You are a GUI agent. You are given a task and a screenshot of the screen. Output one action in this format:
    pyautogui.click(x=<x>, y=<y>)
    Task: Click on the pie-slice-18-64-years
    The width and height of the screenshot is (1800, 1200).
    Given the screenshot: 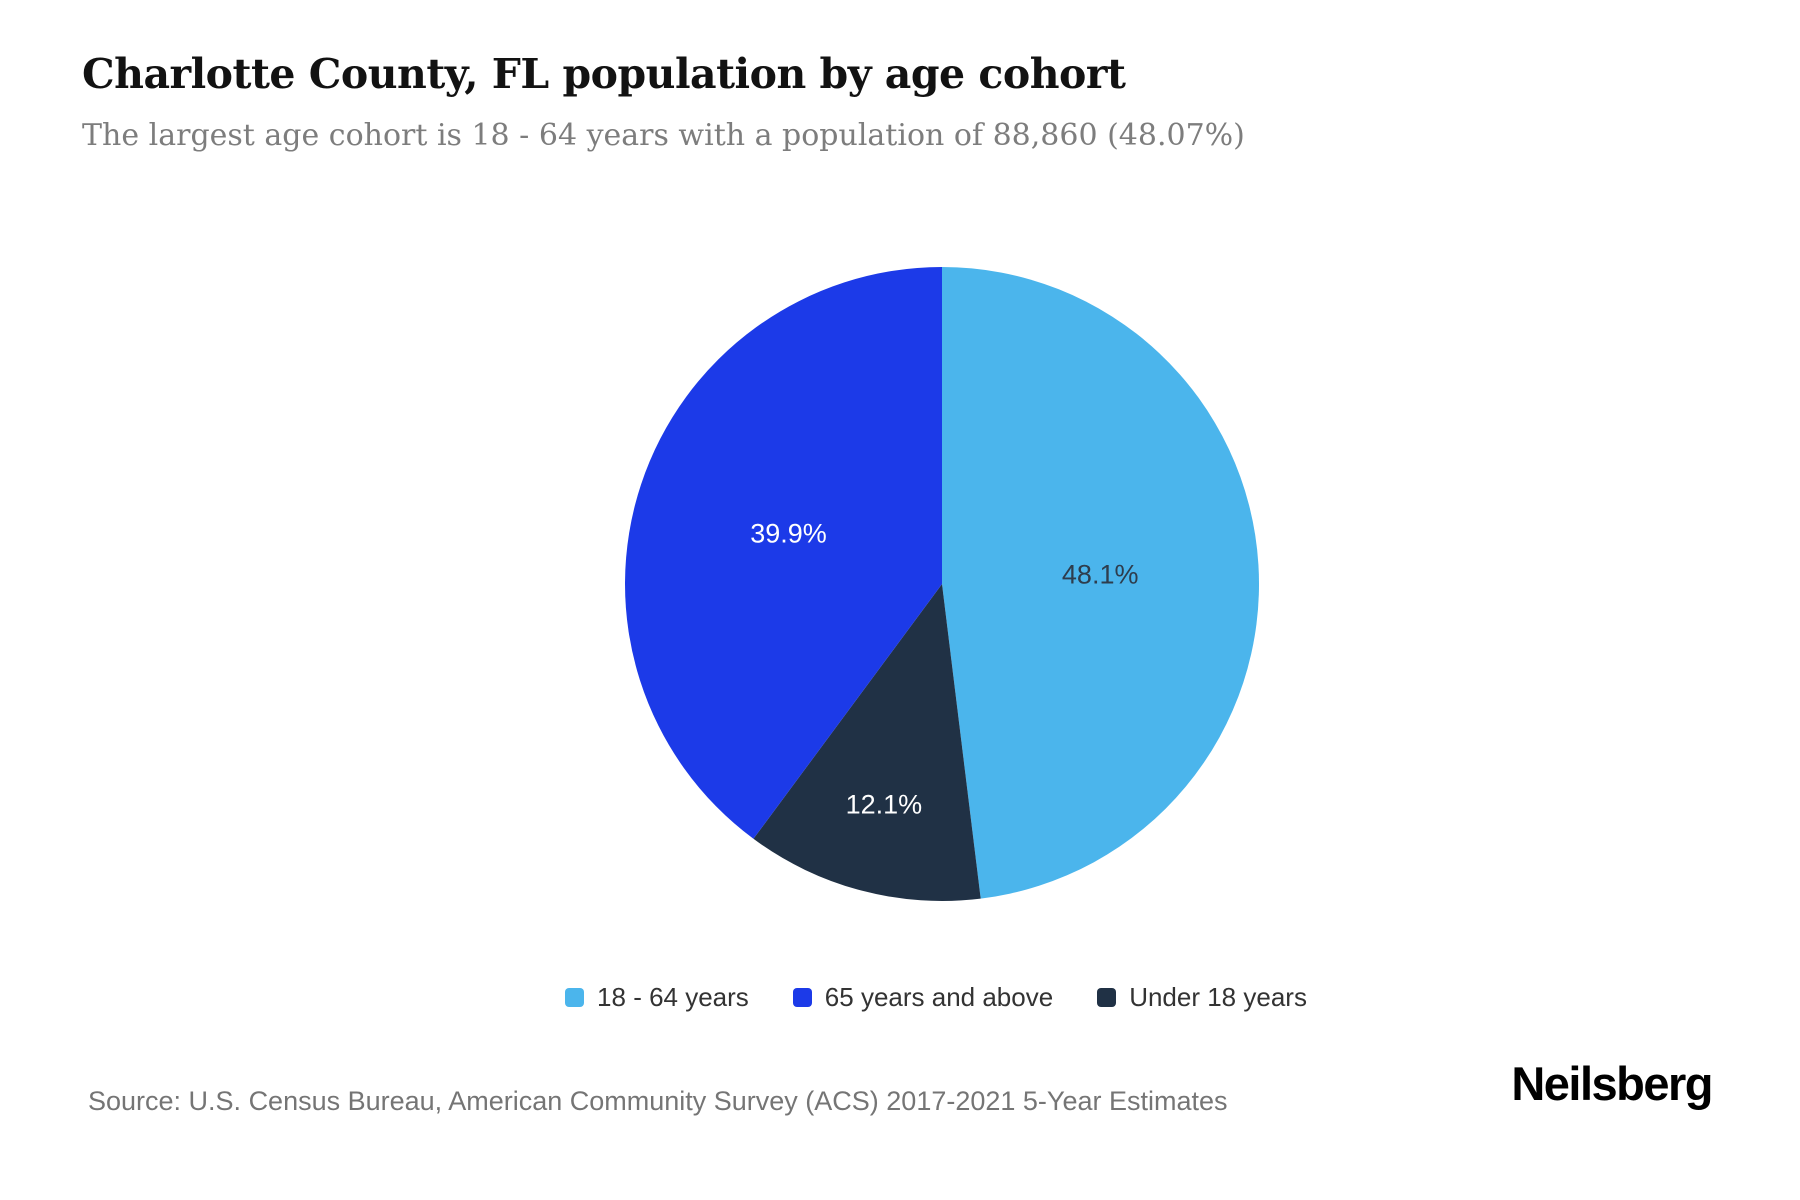 What is the action you would take?
    pyautogui.click(x=1101, y=583)
    